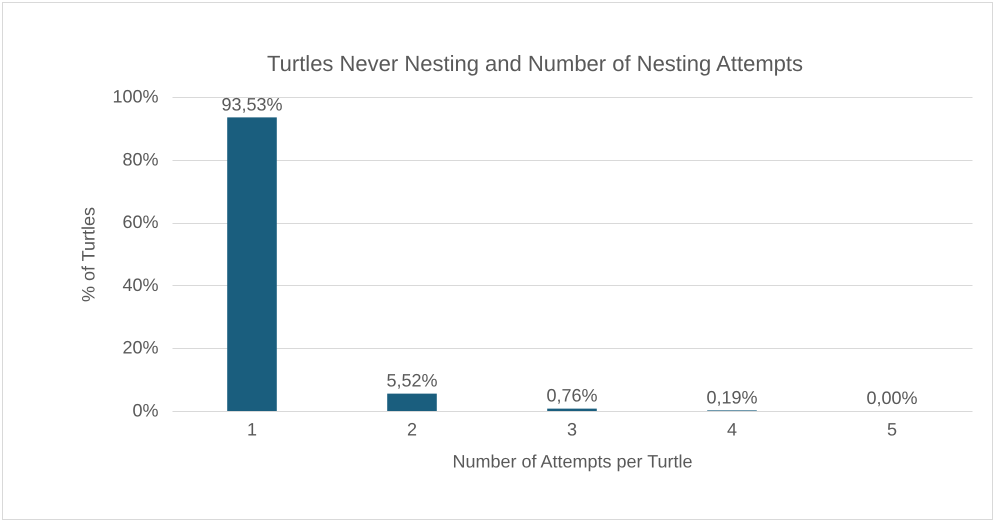 This screenshot has width=997, height=524. Describe the element at coordinates (135, 96) in the screenshot. I see `y-tick-label: 100%` at that location.